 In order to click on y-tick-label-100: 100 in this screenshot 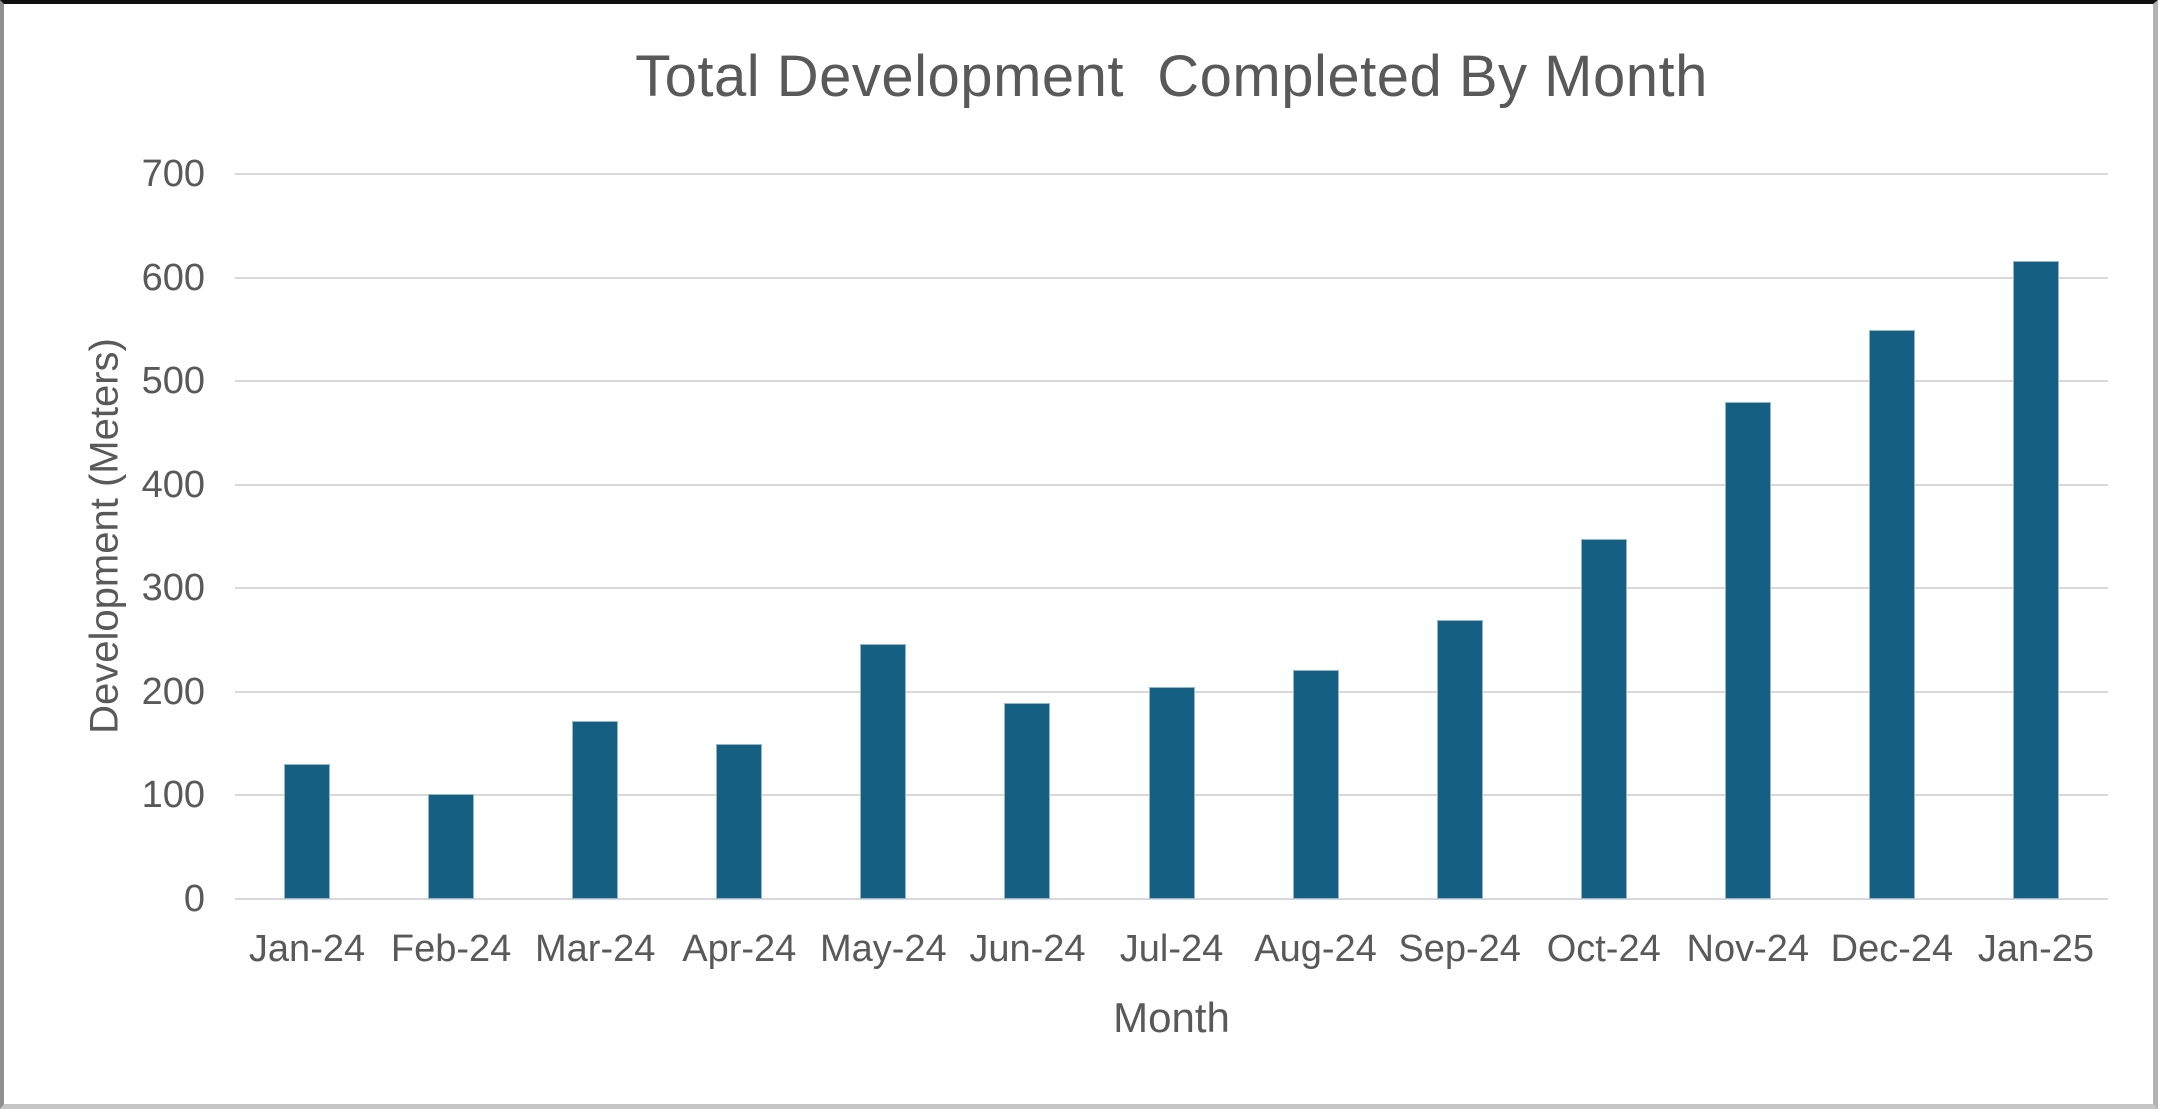, I will do `click(173, 795)`.